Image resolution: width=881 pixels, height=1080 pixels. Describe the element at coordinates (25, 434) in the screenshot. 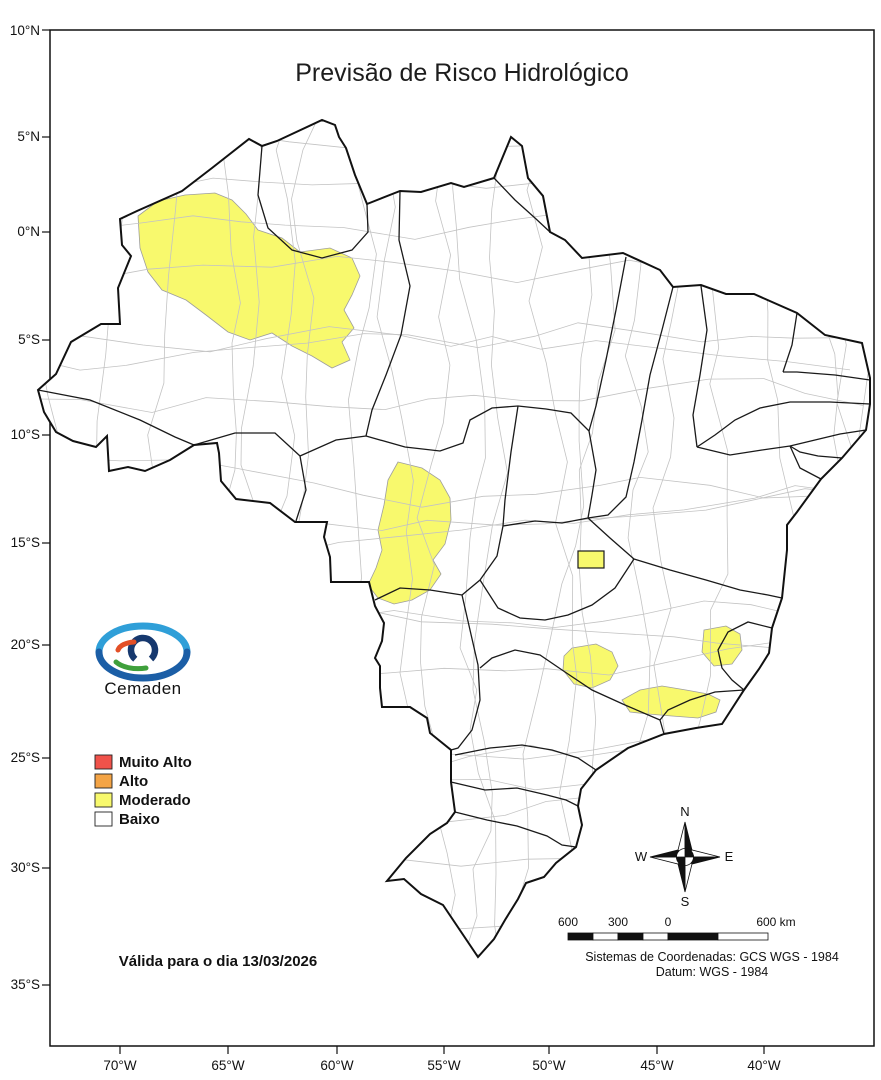

I see `lat-tick-label: 10°S` at that location.